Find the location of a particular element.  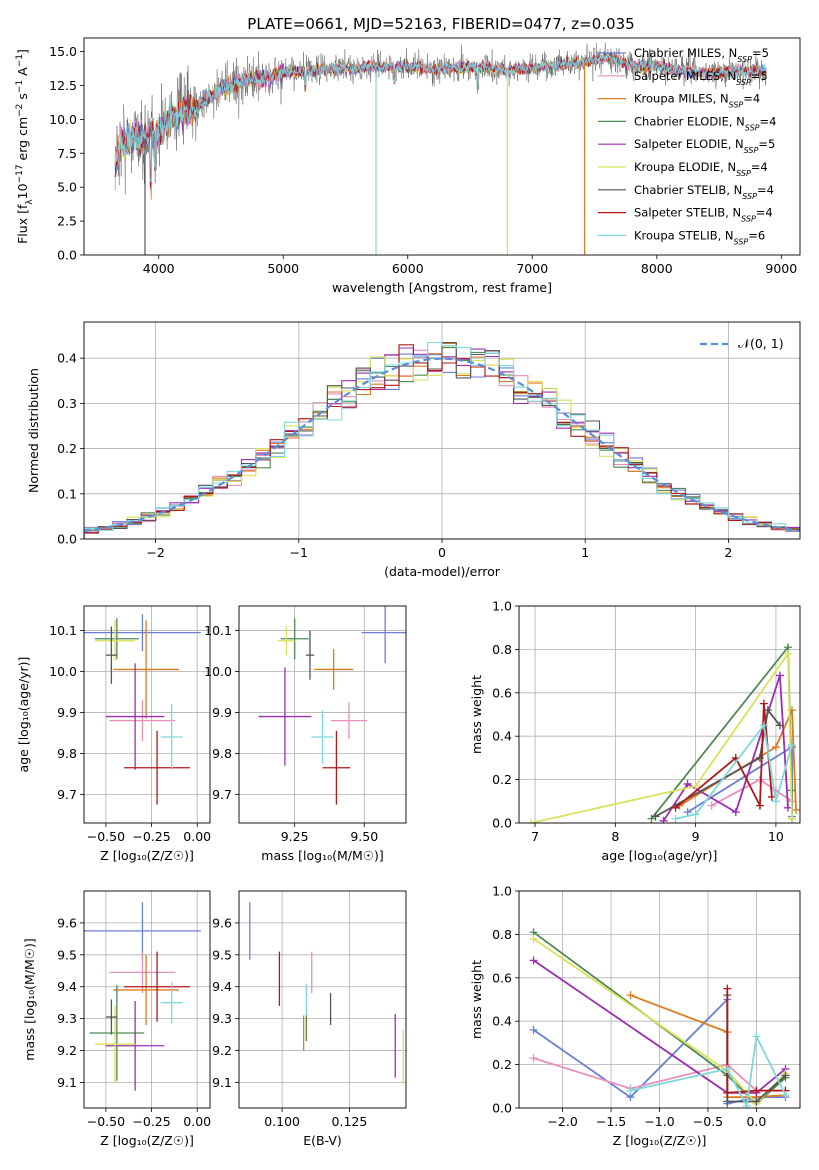

mass_weight_vs_age-ytick-label: 0.8 is located at coordinates (502, 649).